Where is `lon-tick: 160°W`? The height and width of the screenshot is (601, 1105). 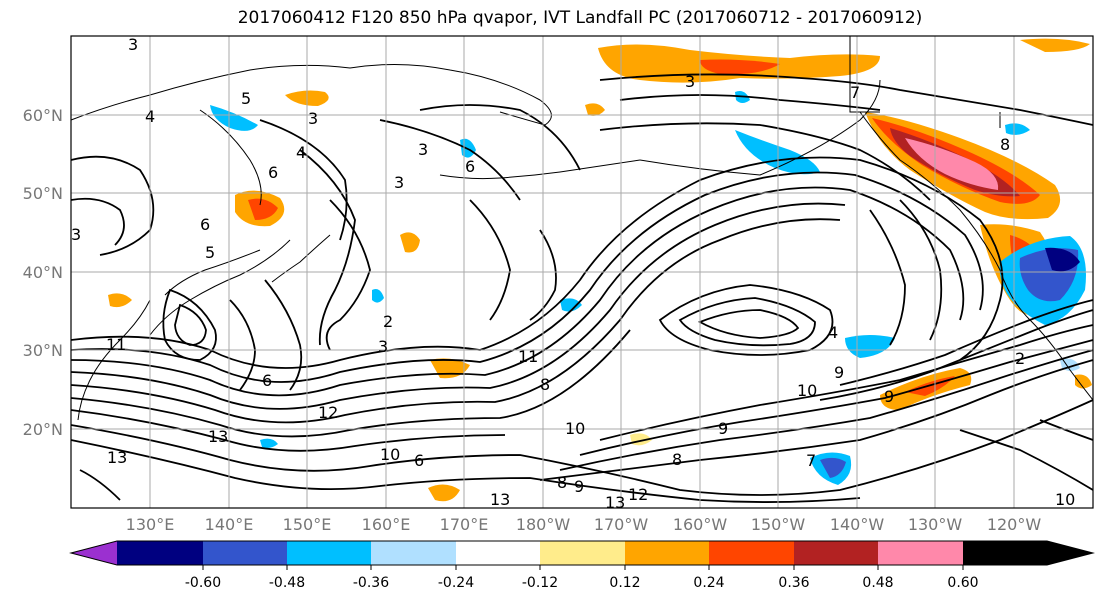
lon-tick: 160°W is located at coordinates (700, 524).